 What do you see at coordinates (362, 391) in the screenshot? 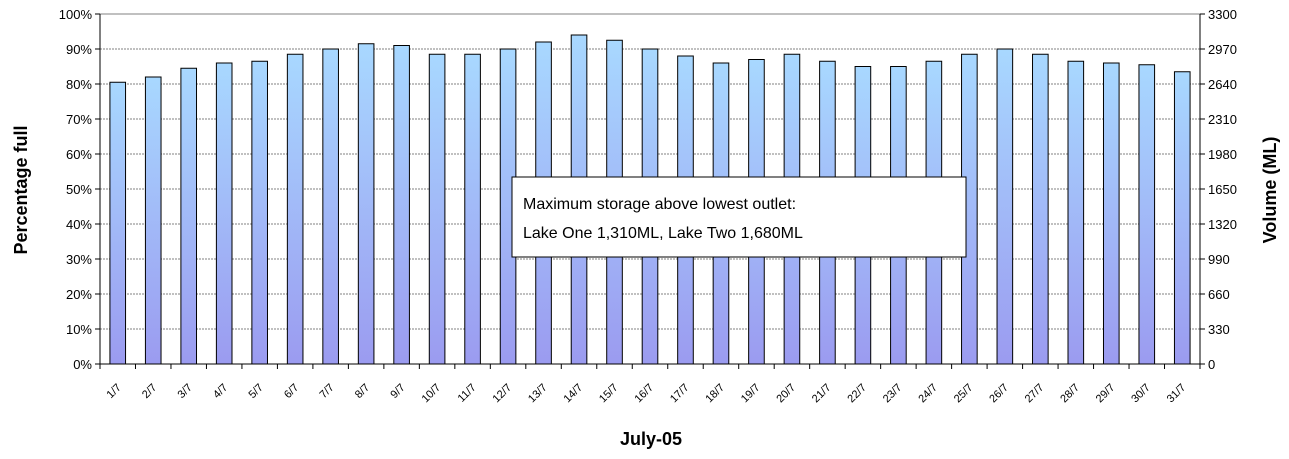
I see `x-tick-label: 8/7` at bounding box center [362, 391].